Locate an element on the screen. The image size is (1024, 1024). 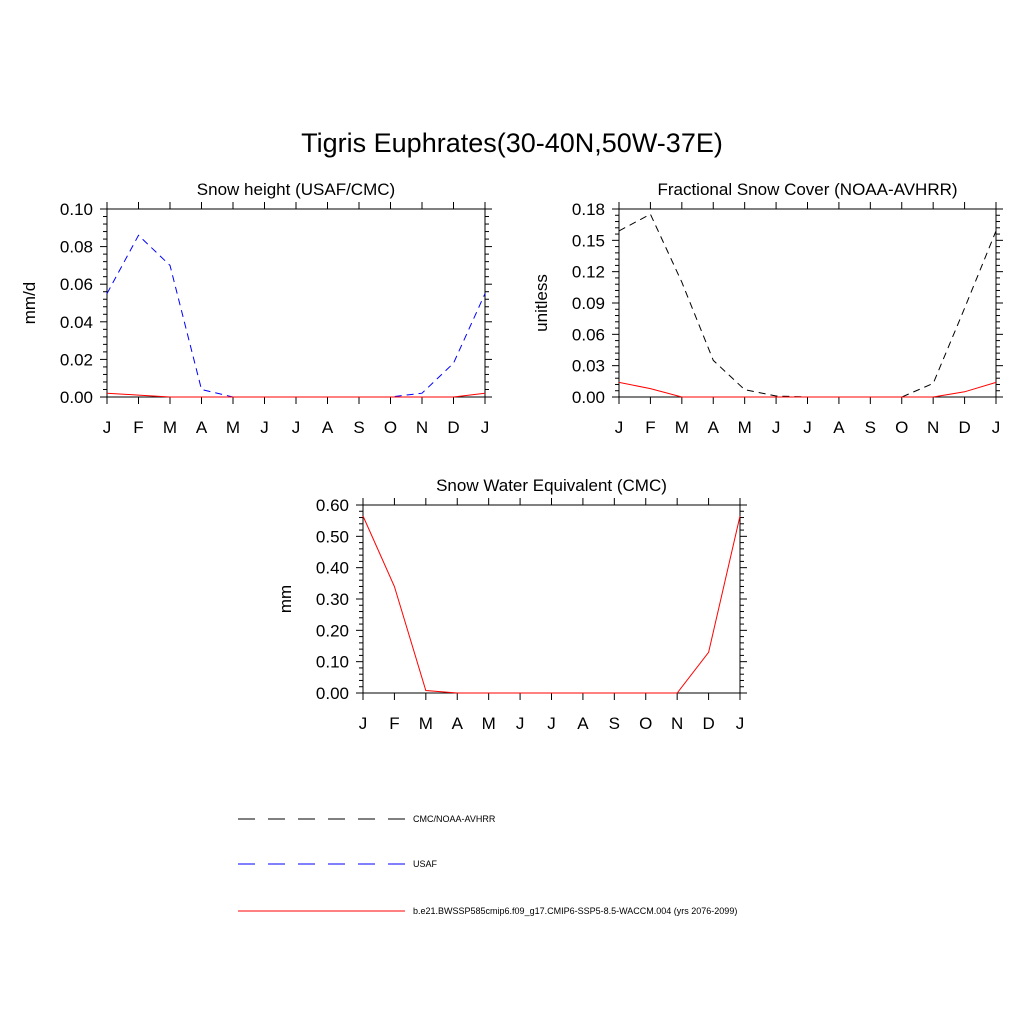
y-tick-label: 0.50 is located at coordinates (332, 536).